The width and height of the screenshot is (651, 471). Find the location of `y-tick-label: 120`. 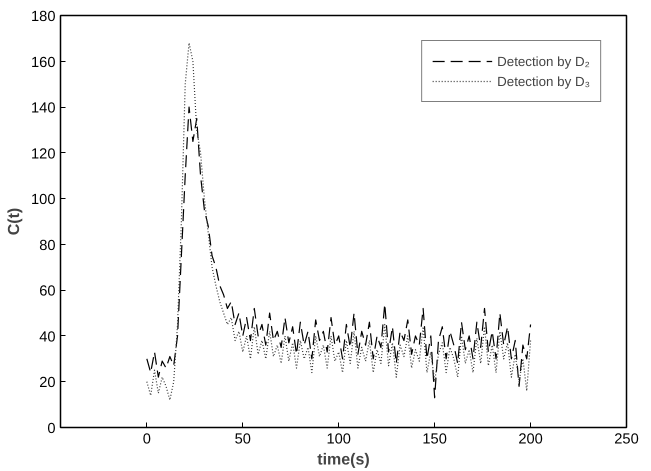

y-tick-label: 120 is located at coordinates (43, 154).